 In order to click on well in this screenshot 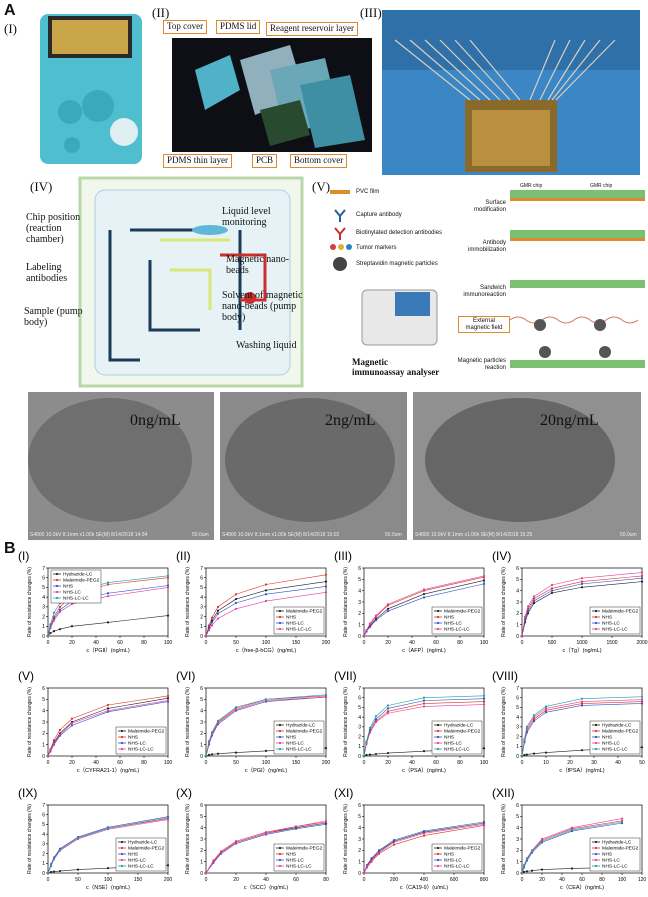, I will do `click(72, 145)`.